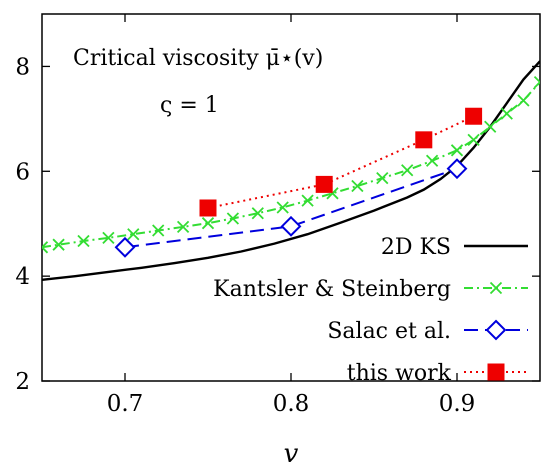 The height and width of the screenshot is (475, 550). Describe the element at coordinates (22, 277) in the screenshot. I see `y-tick-label: 4` at that location.